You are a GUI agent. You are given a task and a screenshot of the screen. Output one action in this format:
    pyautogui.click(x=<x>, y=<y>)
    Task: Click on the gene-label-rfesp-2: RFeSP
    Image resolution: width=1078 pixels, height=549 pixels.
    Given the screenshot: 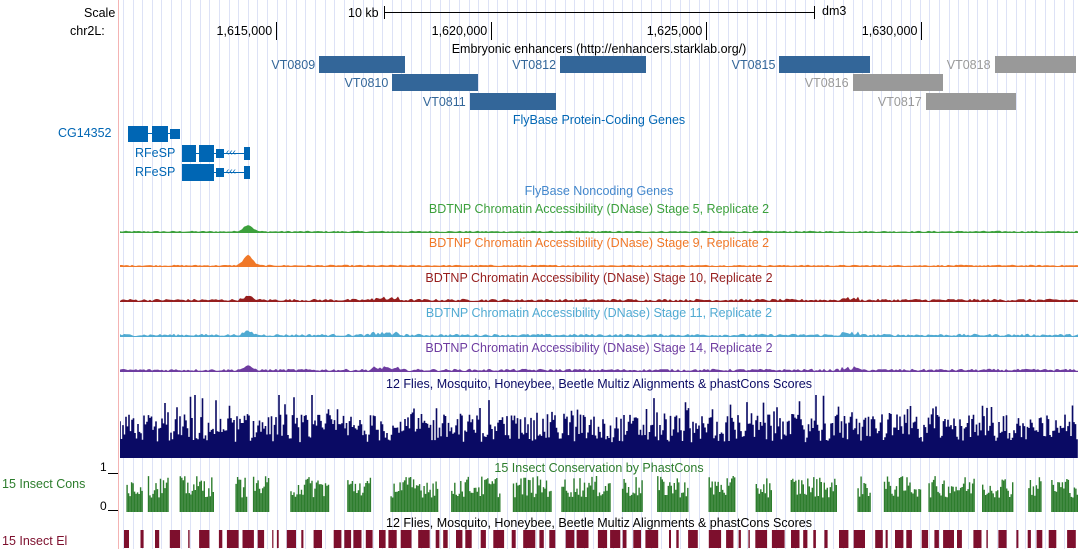 What is the action you would take?
    pyautogui.click(x=155, y=172)
    